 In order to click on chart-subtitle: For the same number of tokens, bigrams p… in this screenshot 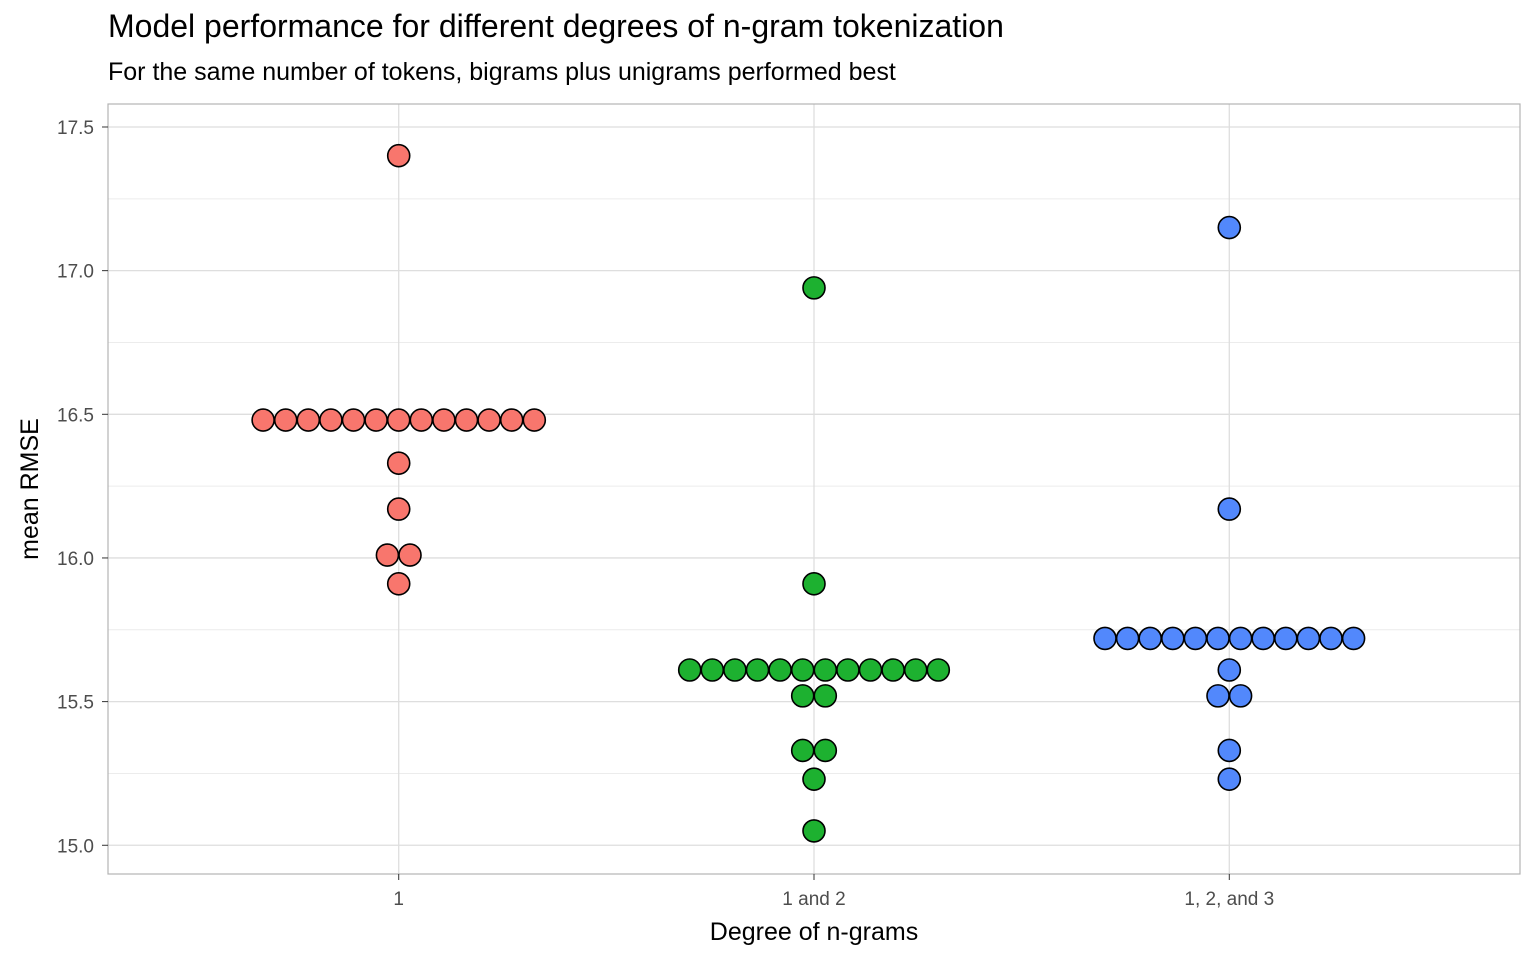, I will do `click(502, 72)`.